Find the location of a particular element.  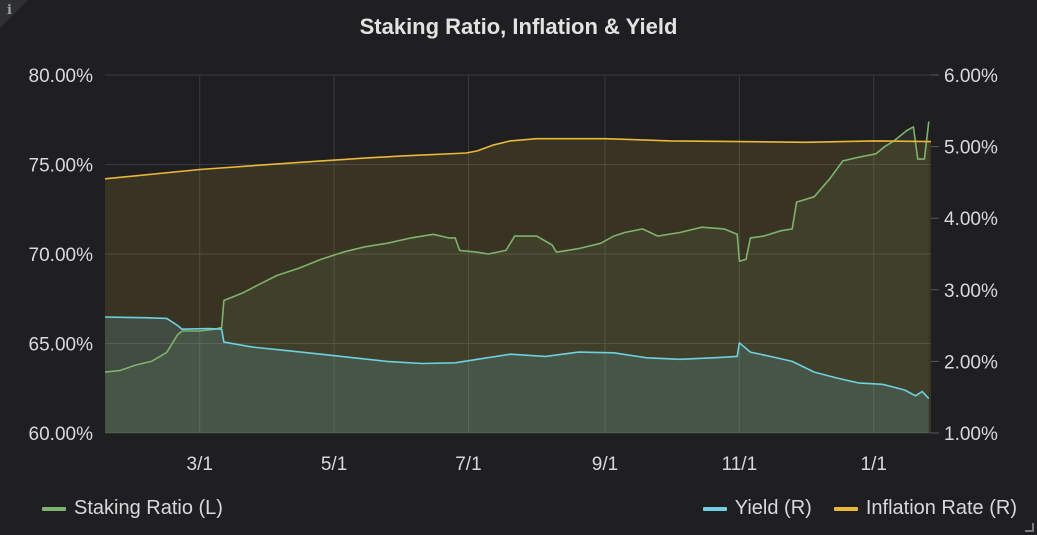

right-axis: 1.00% 2.00% 3.00% 4.00% 5.00% 6.00% is located at coordinates (964, 255).